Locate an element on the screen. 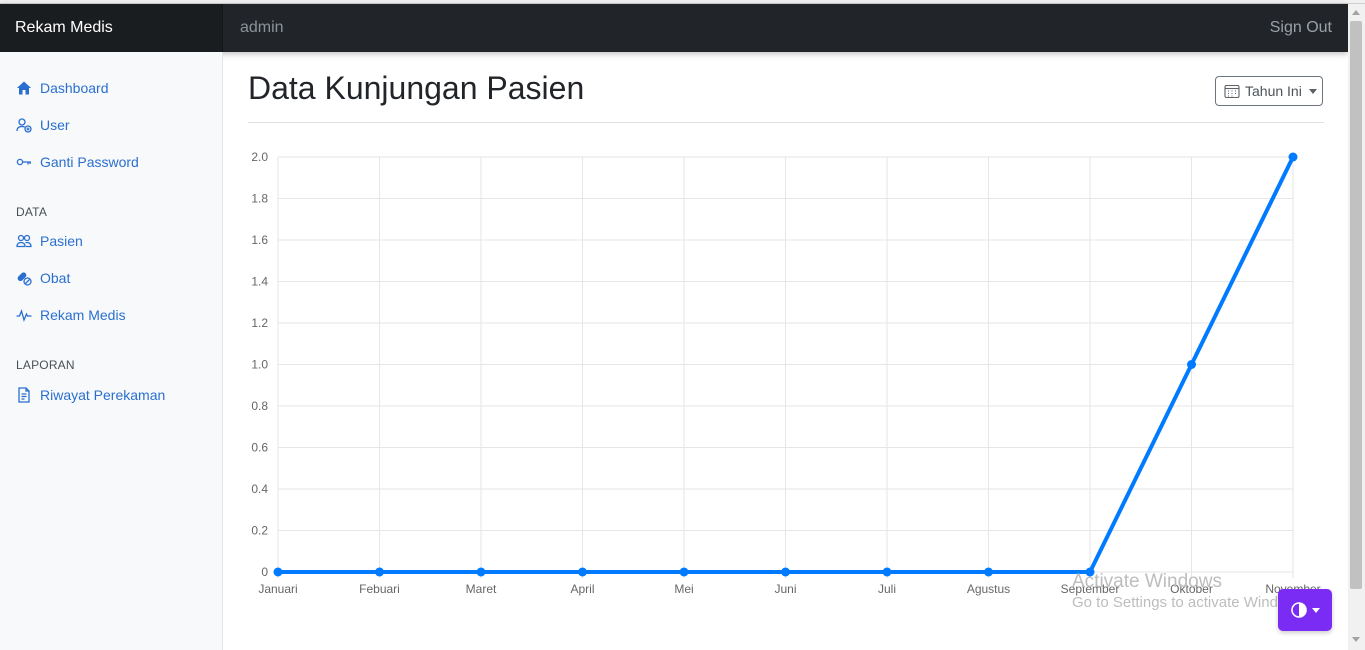 The image size is (1365, 650). page-scrollbar is located at coordinates (1356, 327).